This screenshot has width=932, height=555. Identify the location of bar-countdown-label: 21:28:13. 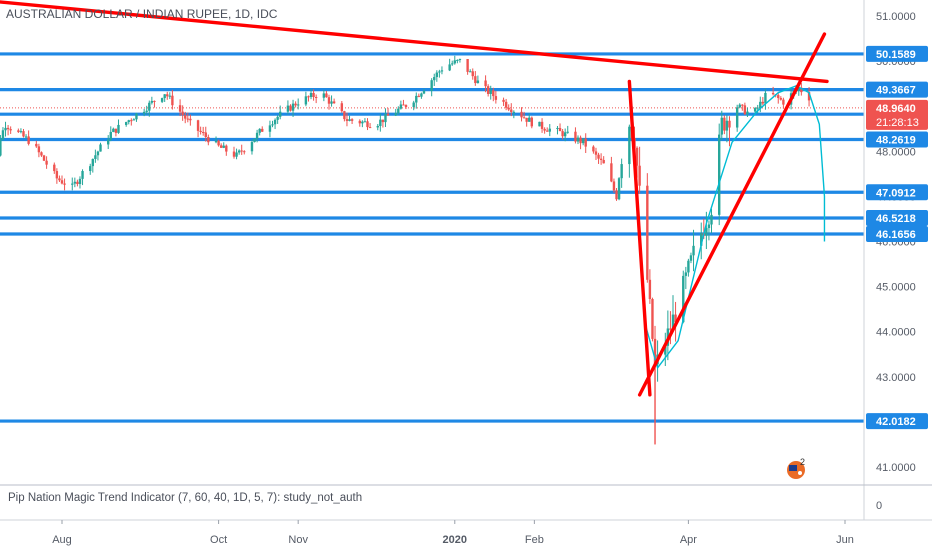
(897, 123).